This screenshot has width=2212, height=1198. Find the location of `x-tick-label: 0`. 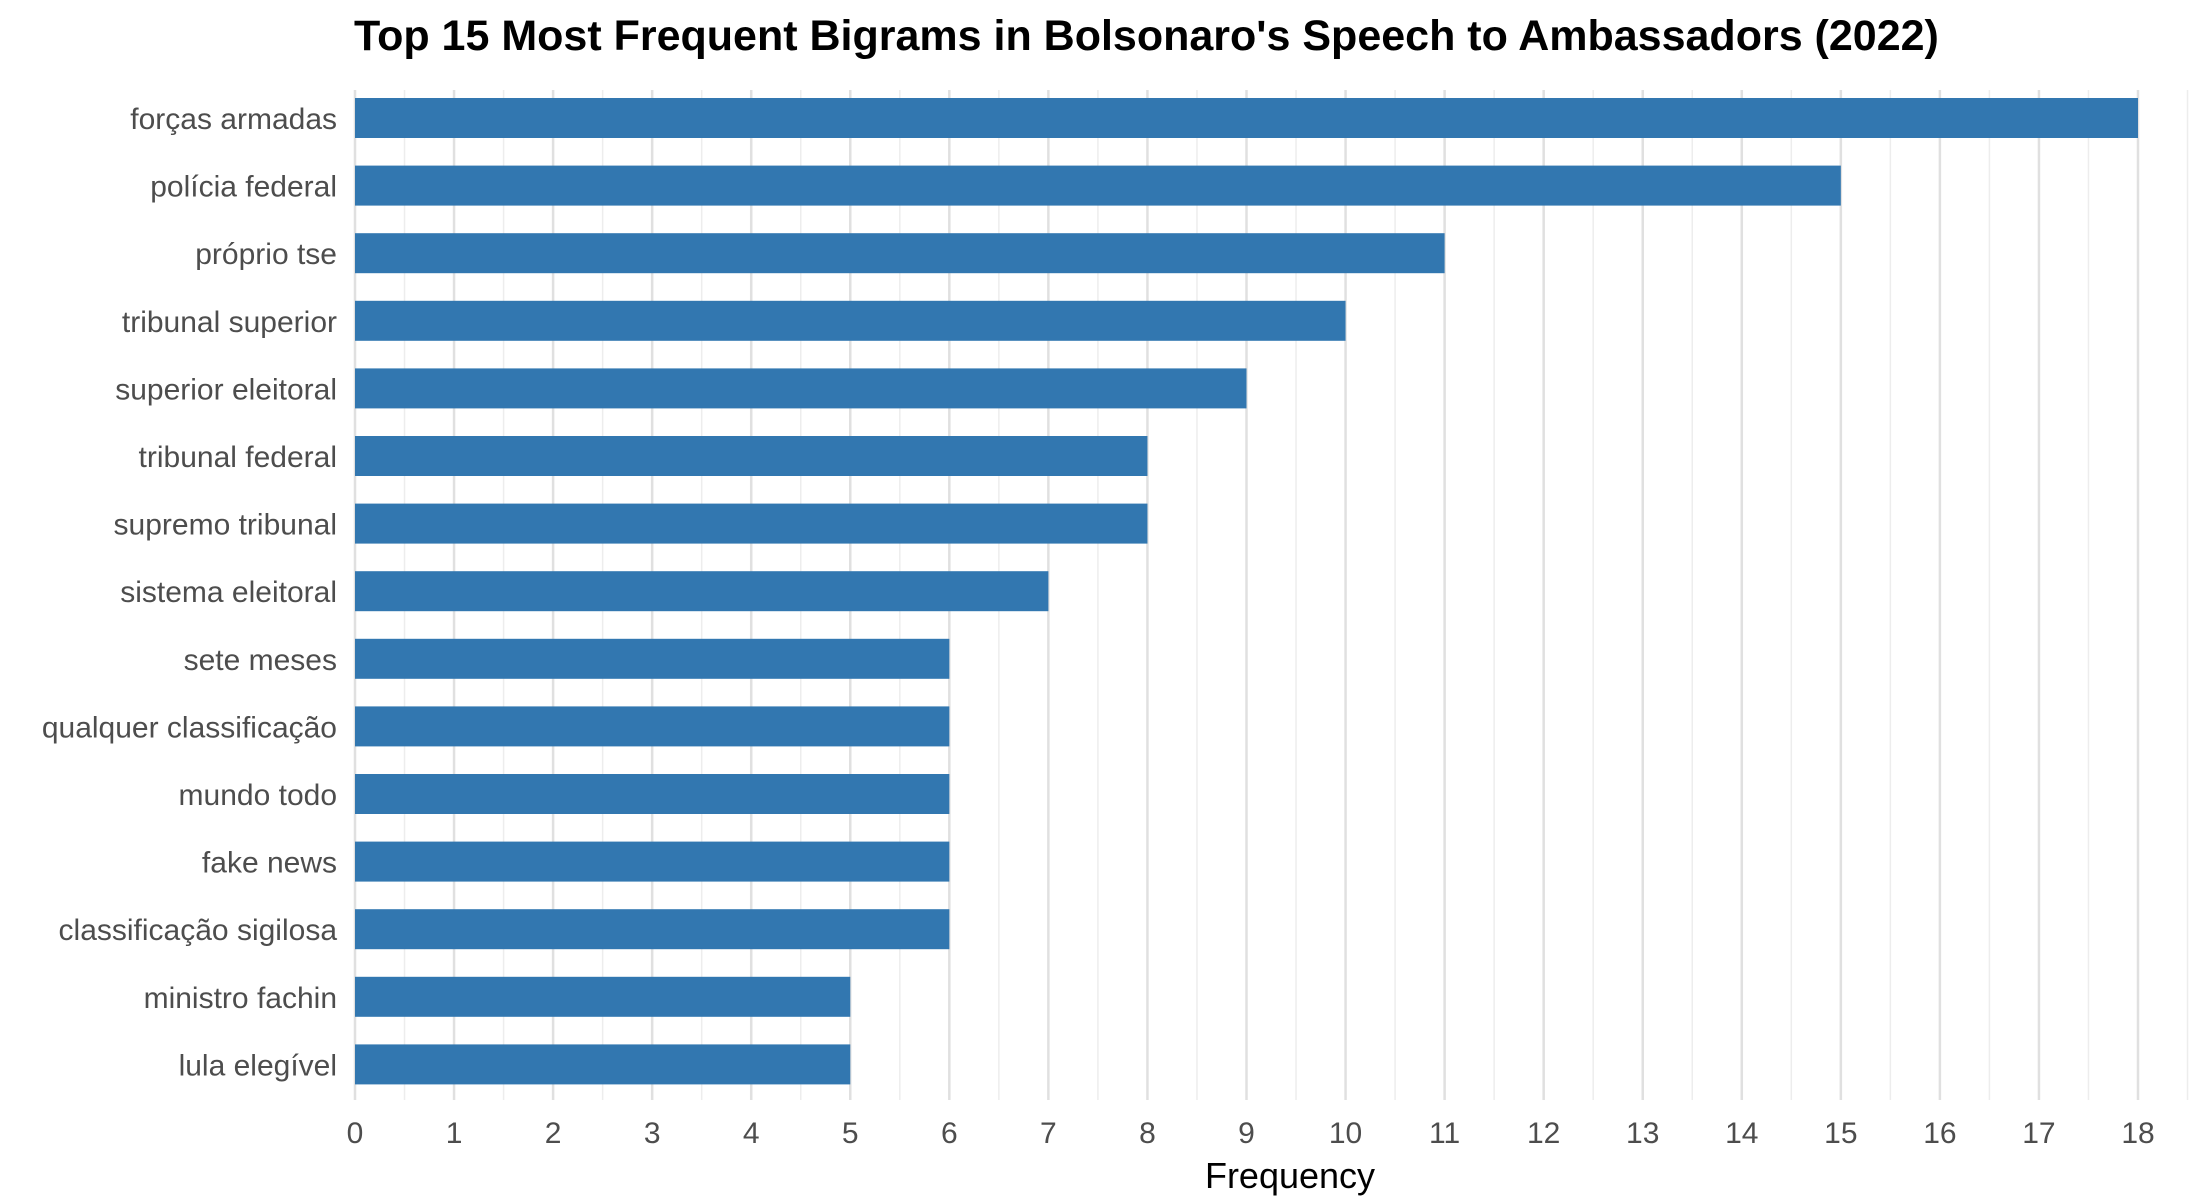

x-tick-label: 0 is located at coordinates (355, 1133).